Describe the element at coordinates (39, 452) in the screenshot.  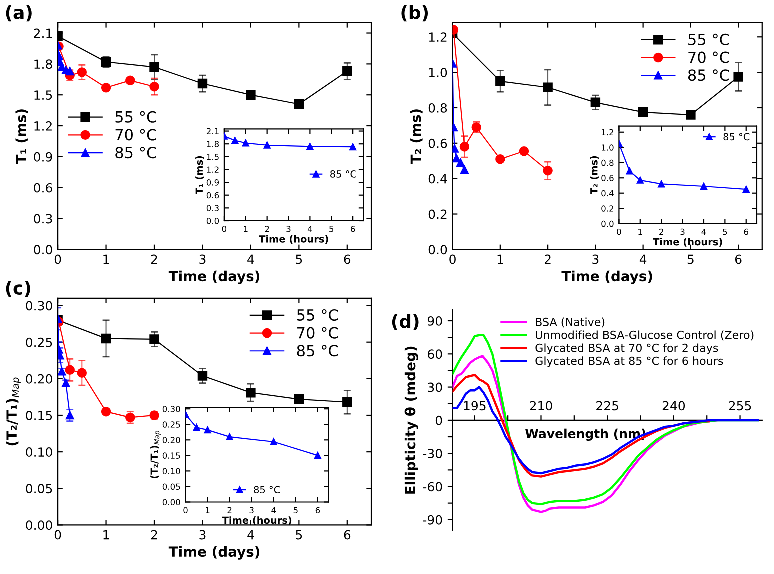
I see `y-tick-label: 0.10` at that location.